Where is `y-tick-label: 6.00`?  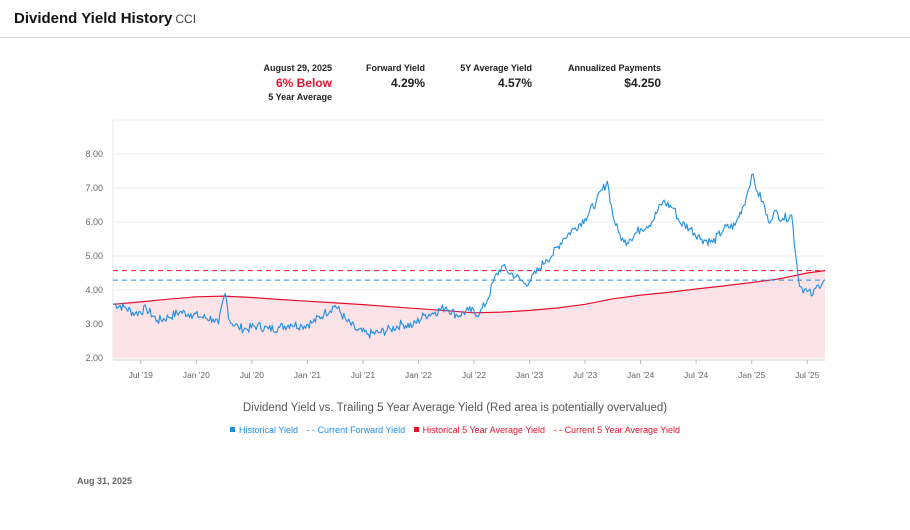 y-tick-label: 6.00 is located at coordinates (94, 222).